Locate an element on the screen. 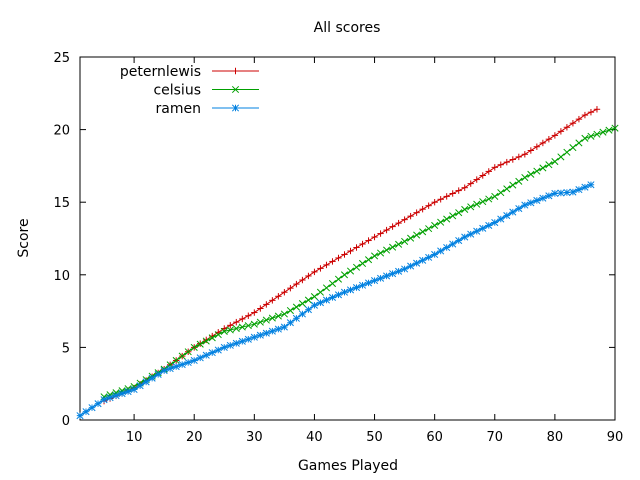 Image resolution: width=640 pixels, height=480 pixels. x-tick-label: 80 is located at coordinates (555, 437).